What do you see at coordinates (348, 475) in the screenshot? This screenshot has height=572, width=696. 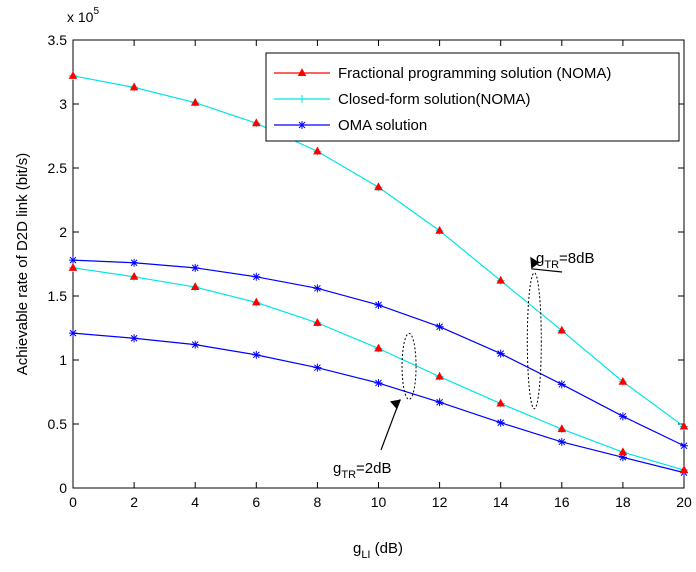 I see `annotation-gtr2-sub: TR` at bounding box center [348, 475].